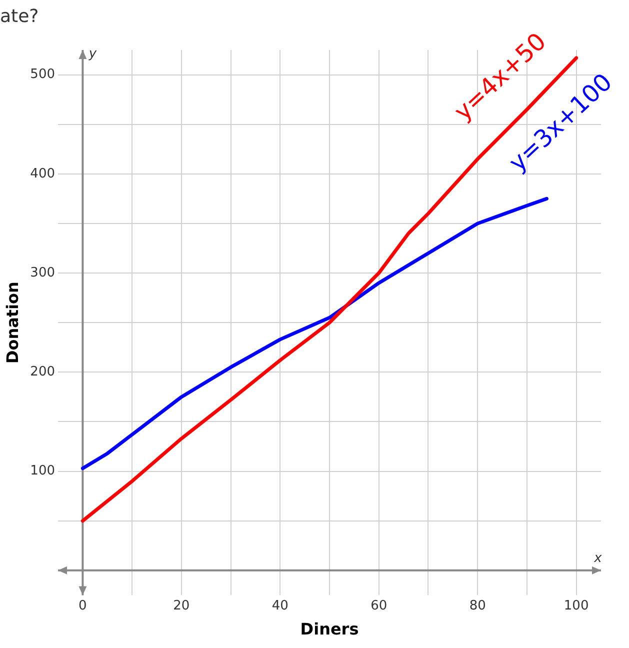 Image resolution: width=629 pixels, height=648 pixels. I want to click on x-axis-title: Diners, so click(329, 629).